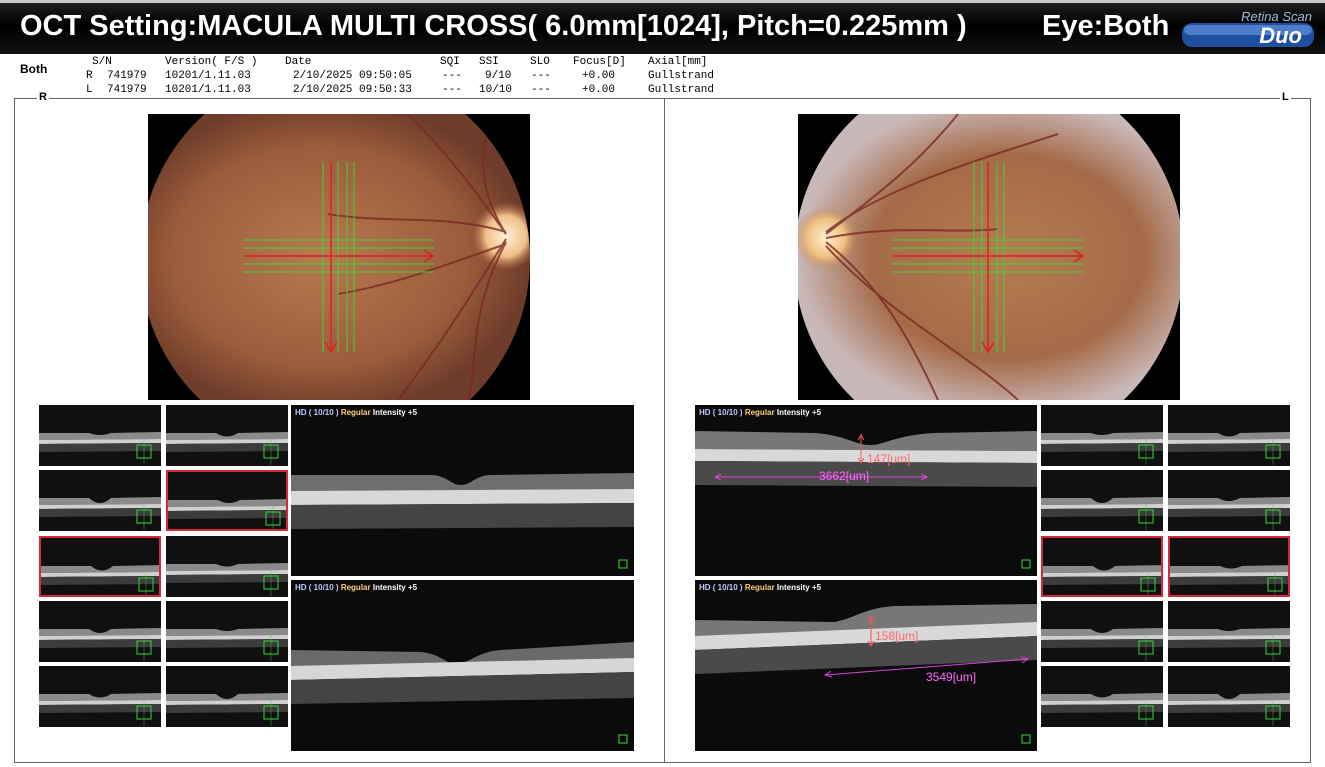  Describe the element at coordinates (496, 90) in the screenshot. I see `row-l-ssi: 10/10` at that location.